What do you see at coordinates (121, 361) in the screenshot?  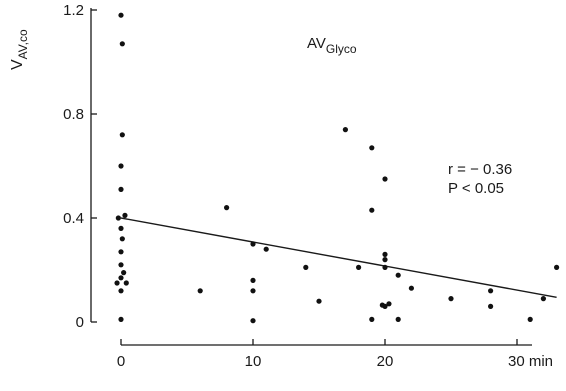 I see `x-tick-label: 0` at bounding box center [121, 361].